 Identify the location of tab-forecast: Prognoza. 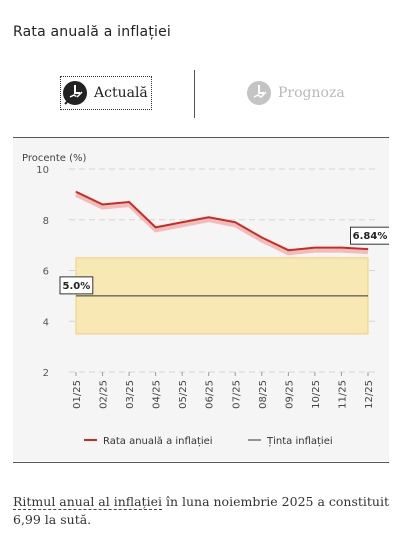
(295, 93).